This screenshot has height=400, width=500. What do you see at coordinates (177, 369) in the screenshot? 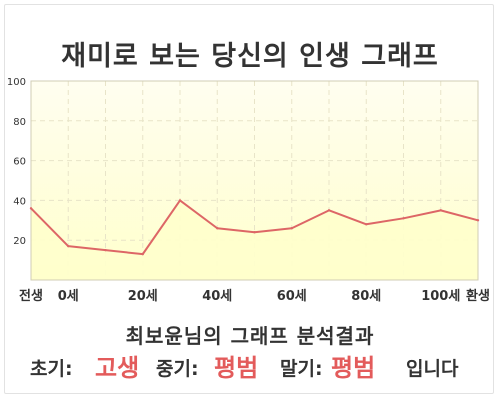
I see `mid-label: 중기:` at bounding box center [177, 369].